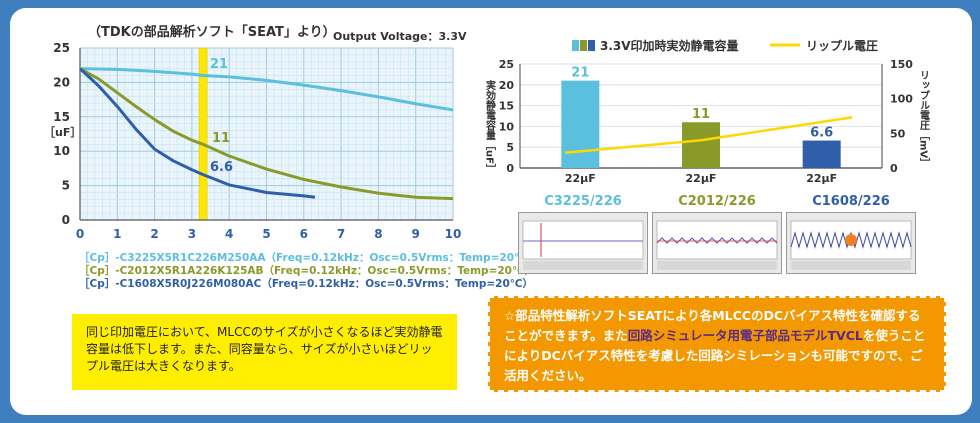  Describe the element at coordinates (117, 234) in the screenshot. I see `x-tick-label: 1` at that location.